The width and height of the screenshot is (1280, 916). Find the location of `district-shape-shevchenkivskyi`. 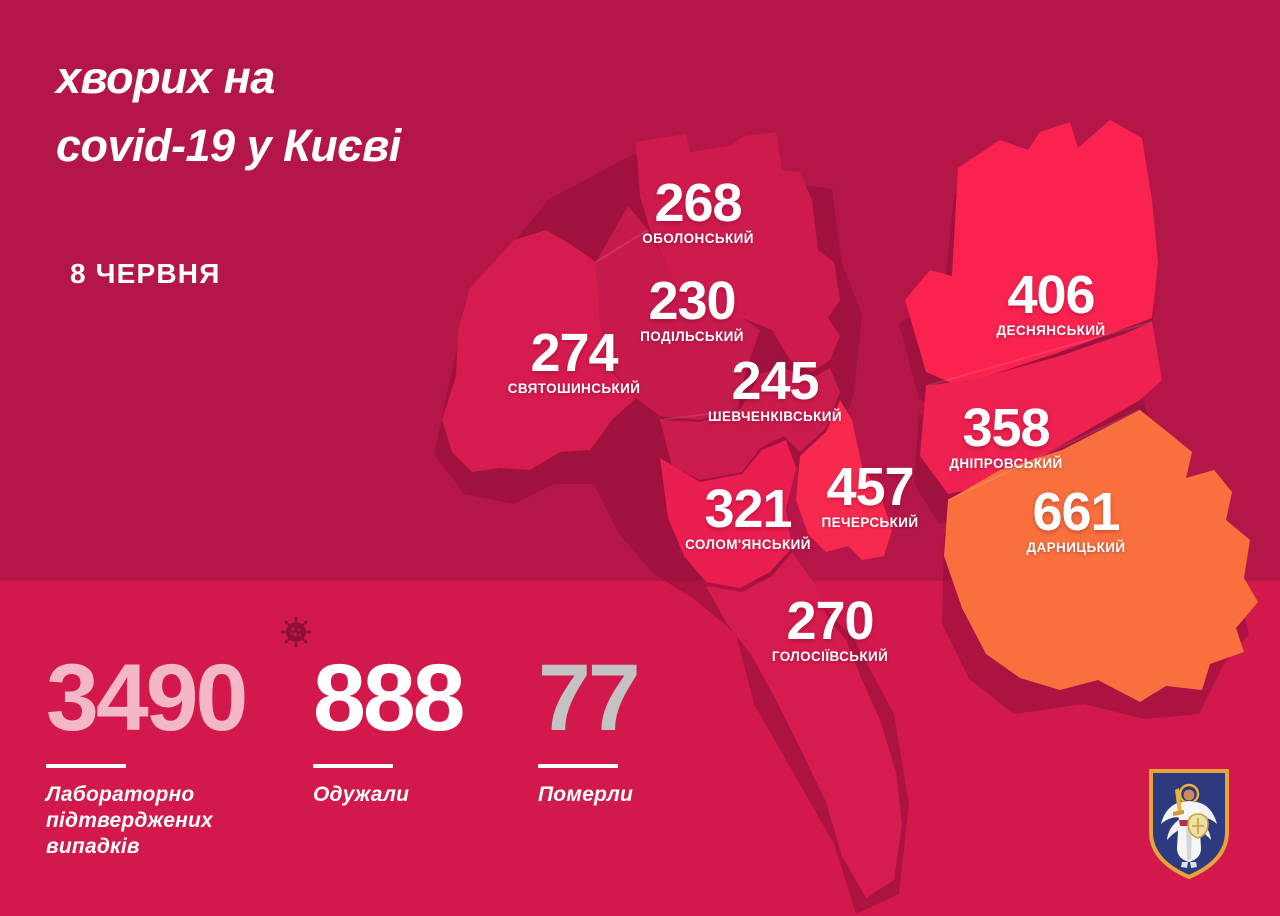

district-shape-shevchenkivskyi is located at coordinates (750, 424).